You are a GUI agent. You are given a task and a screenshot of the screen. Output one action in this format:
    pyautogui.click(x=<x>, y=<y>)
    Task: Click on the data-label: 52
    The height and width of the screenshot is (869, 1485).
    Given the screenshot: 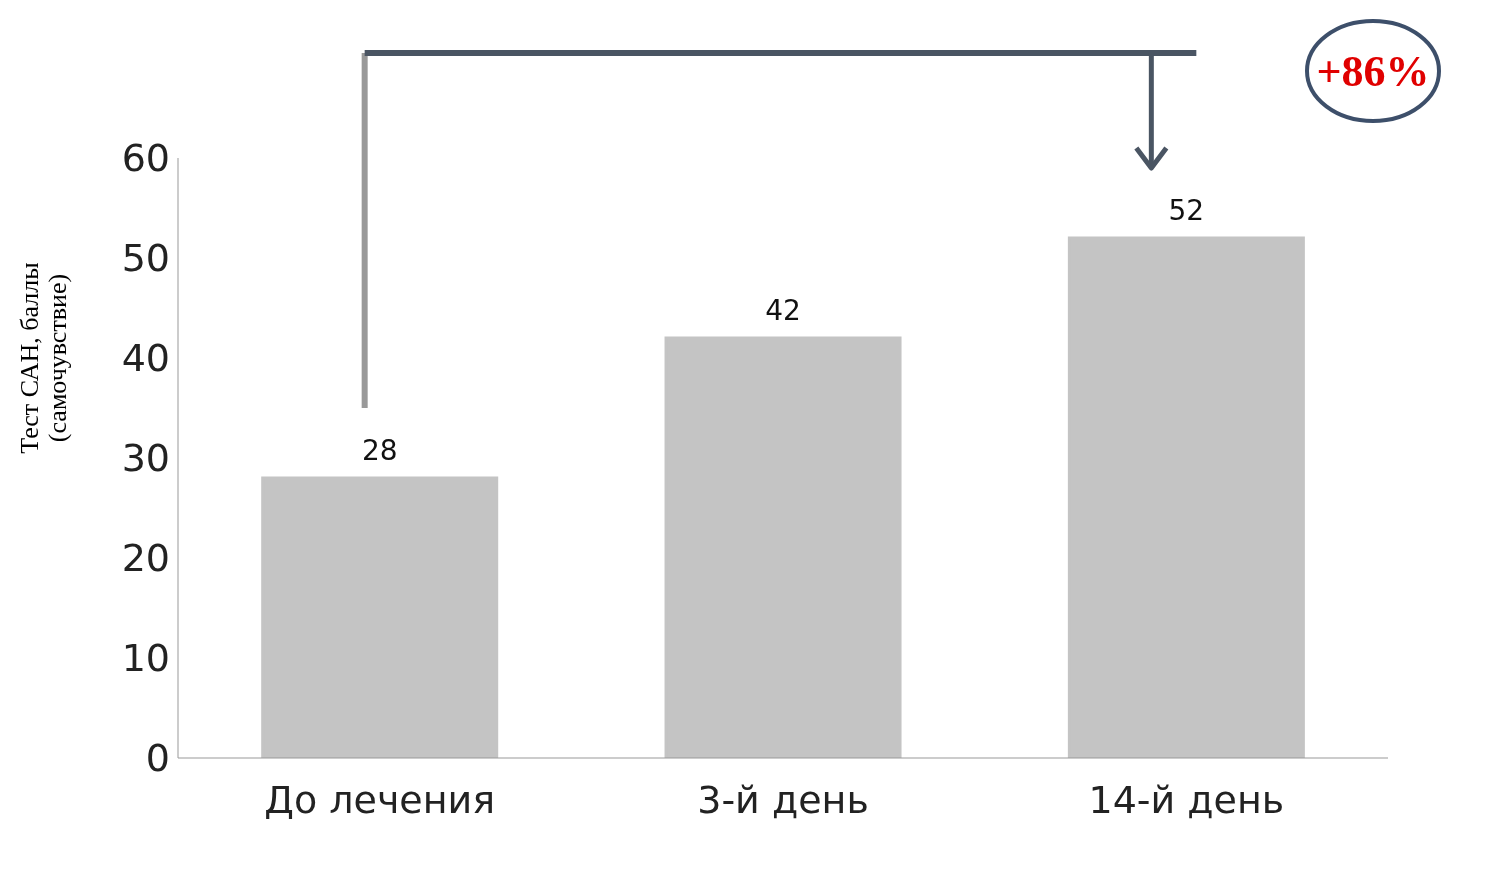 What is the action you would take?
    pyautogui.click(x=1186, y=210)
    